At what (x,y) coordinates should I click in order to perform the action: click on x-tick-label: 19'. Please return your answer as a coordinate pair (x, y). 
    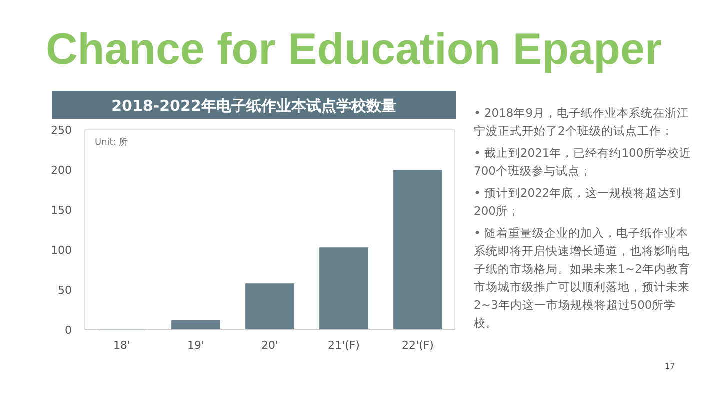
    Looking at the image, I should click on (196, 345).